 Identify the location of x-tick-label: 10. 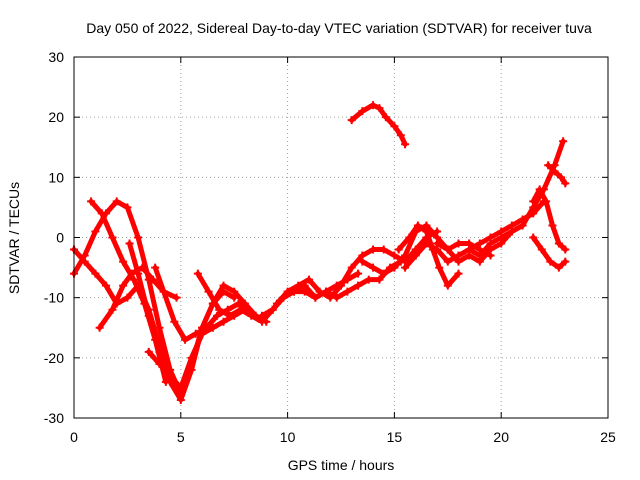
(288, 437).